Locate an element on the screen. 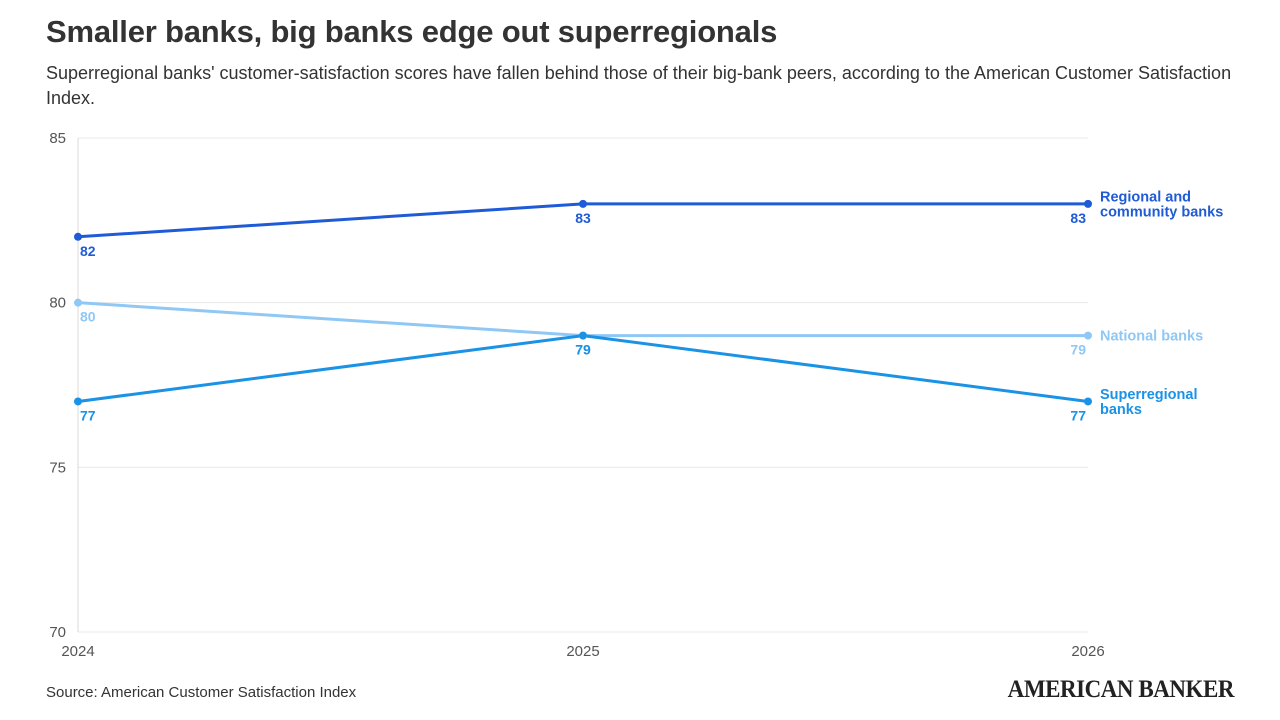 This screenshot has height=720, width=1280. series-legend-label: Superregional is located at coordinates (1149, 395).